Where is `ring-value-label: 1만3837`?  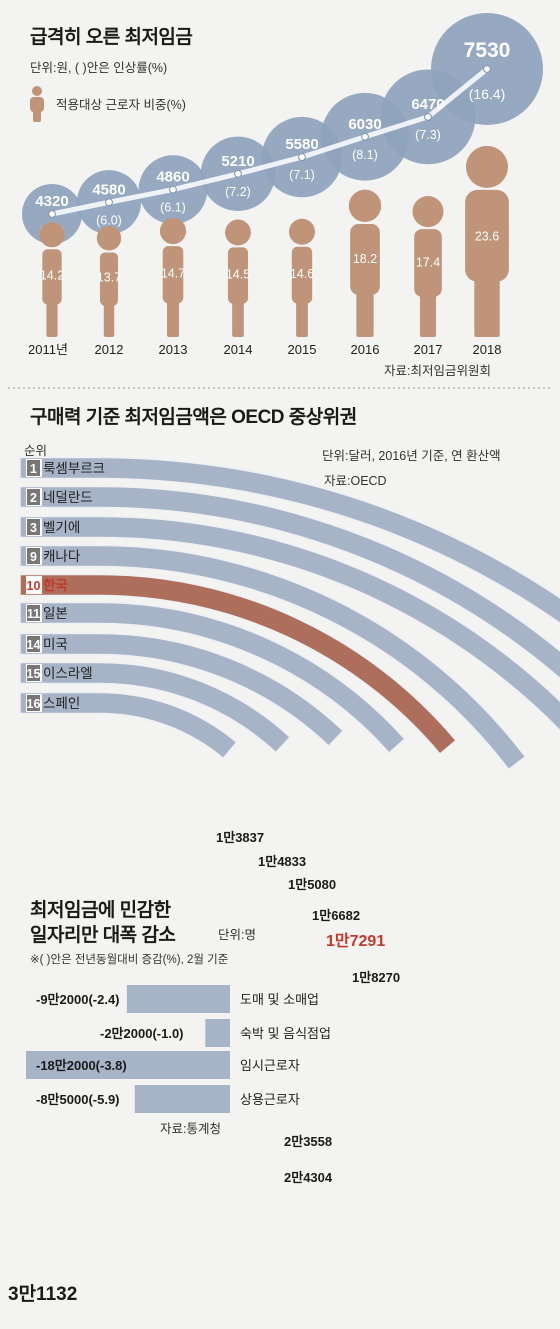
ring-value-label: 1만3837 is located at coordinates (240, 837).